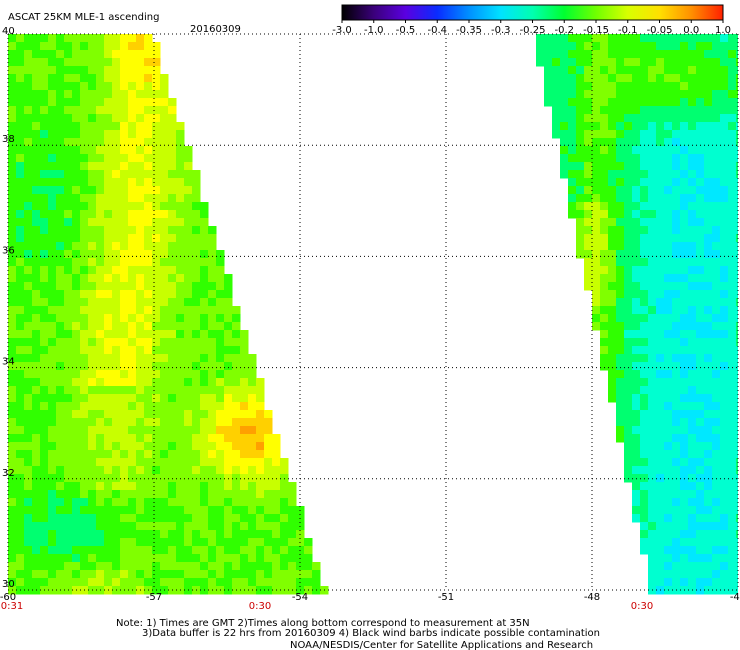  I want to click on lon-tick-label: -45, so click(735, 597).